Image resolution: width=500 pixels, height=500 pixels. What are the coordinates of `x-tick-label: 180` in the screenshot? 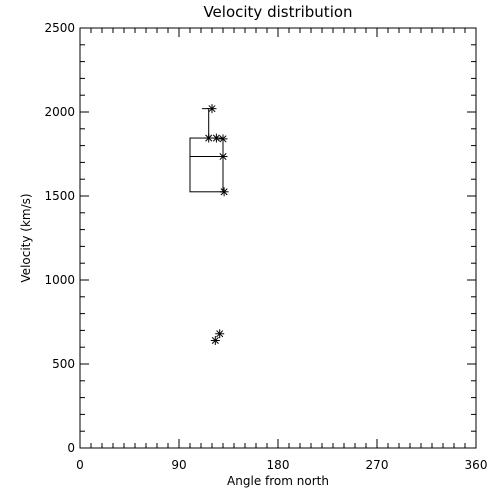 It's located at (278, 465).